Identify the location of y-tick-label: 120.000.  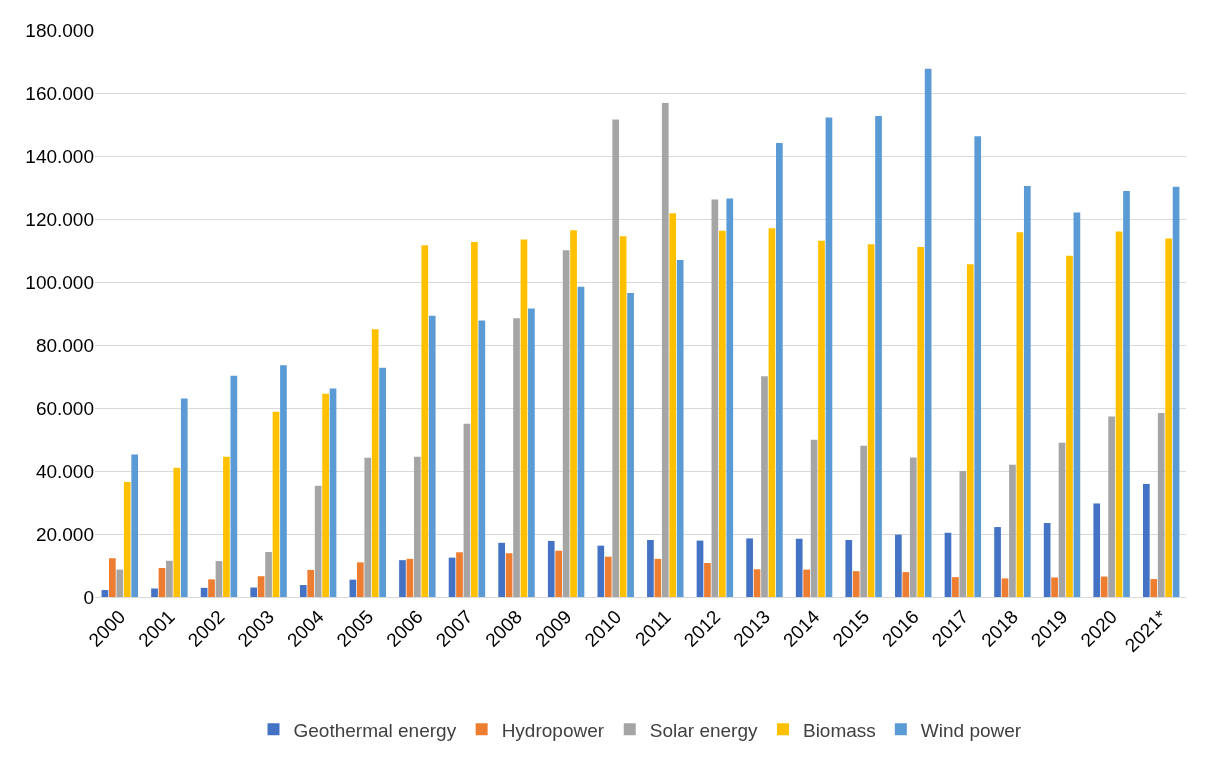
(59, 219).